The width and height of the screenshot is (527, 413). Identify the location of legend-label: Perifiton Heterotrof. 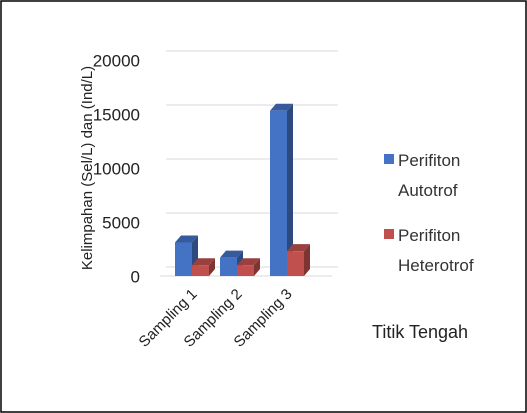
(436, 250).